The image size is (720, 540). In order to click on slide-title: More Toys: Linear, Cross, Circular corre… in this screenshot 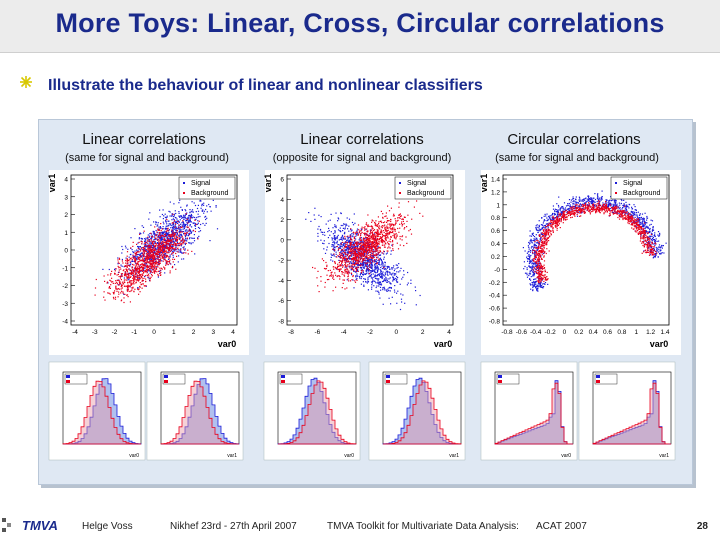, I will do `click(360, 23)`.